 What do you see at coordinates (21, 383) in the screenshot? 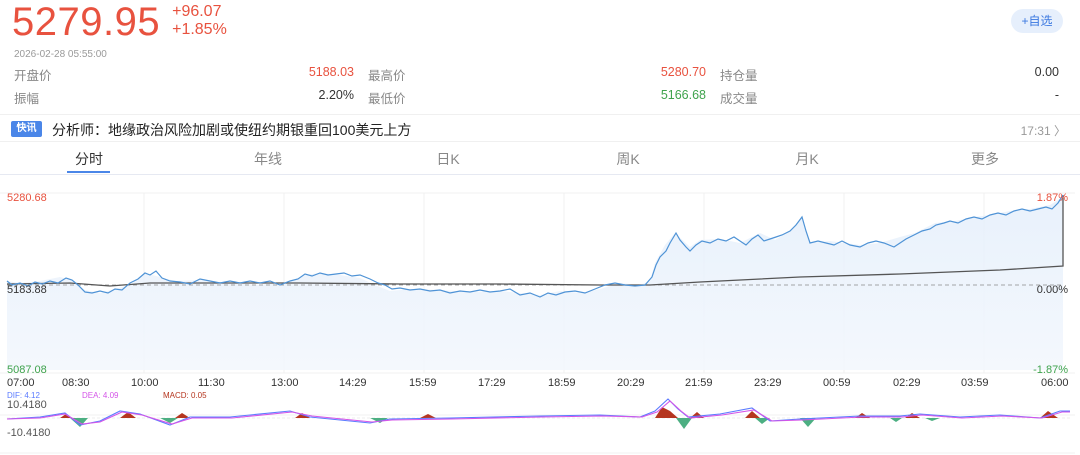
I see `time-tick: 07:00` at bounding box center [21, 383].